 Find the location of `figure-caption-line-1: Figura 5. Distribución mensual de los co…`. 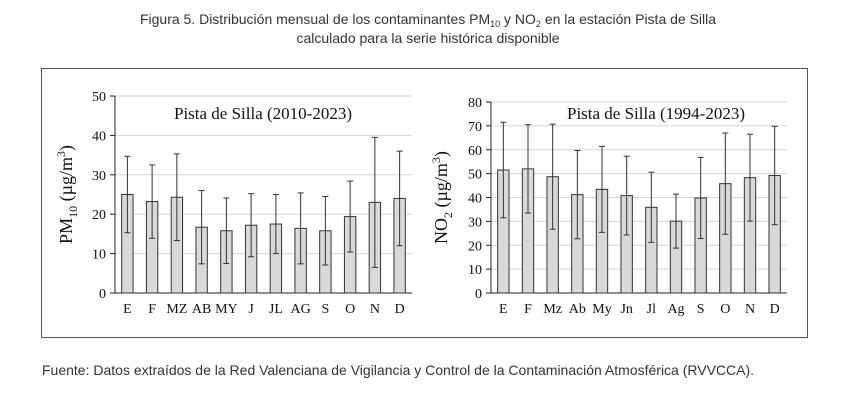

figure-caption-line-1: Figura 5. Distribución mensual de los co… is located at coordinates (428, 19).